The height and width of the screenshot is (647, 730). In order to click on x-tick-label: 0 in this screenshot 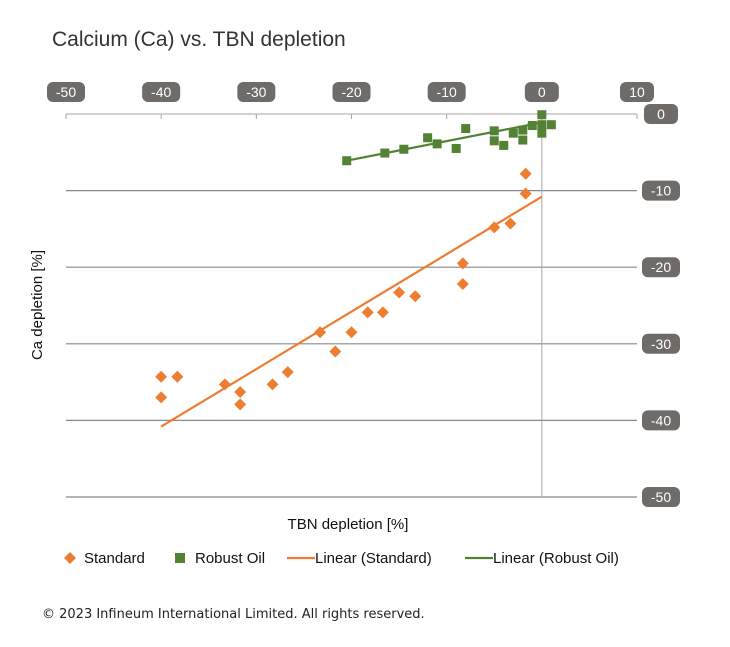, I will do `click(541, 92)`.